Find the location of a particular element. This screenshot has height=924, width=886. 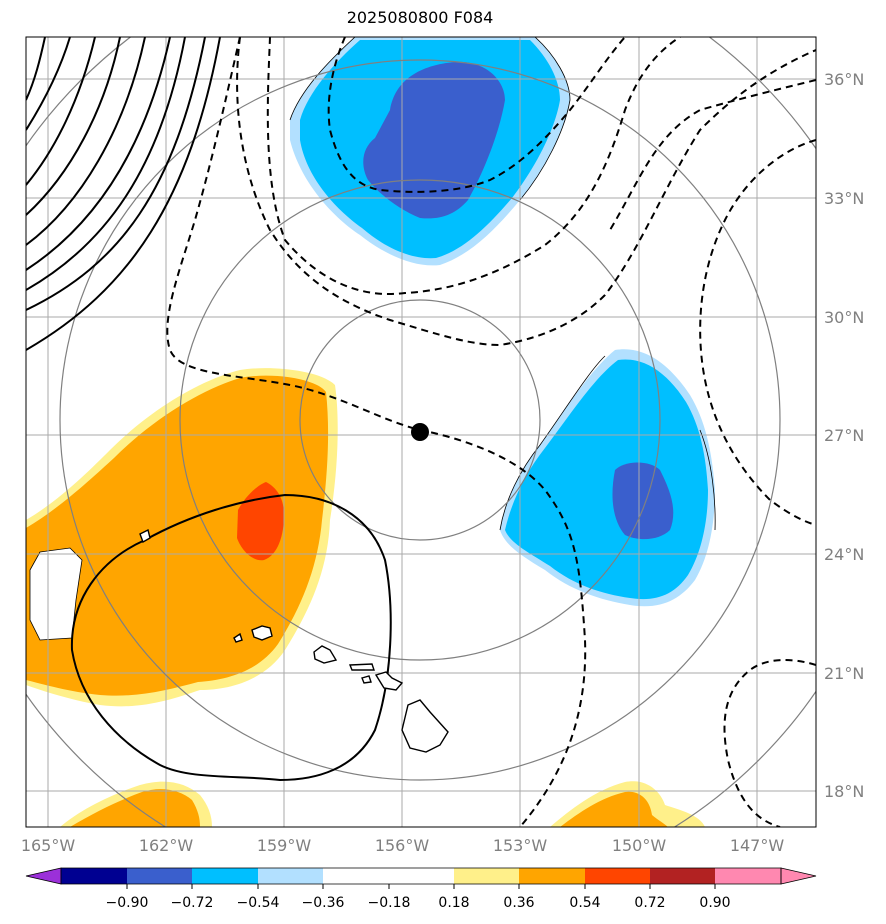

lon-label: 147°W is located at coordinates (757, 845).